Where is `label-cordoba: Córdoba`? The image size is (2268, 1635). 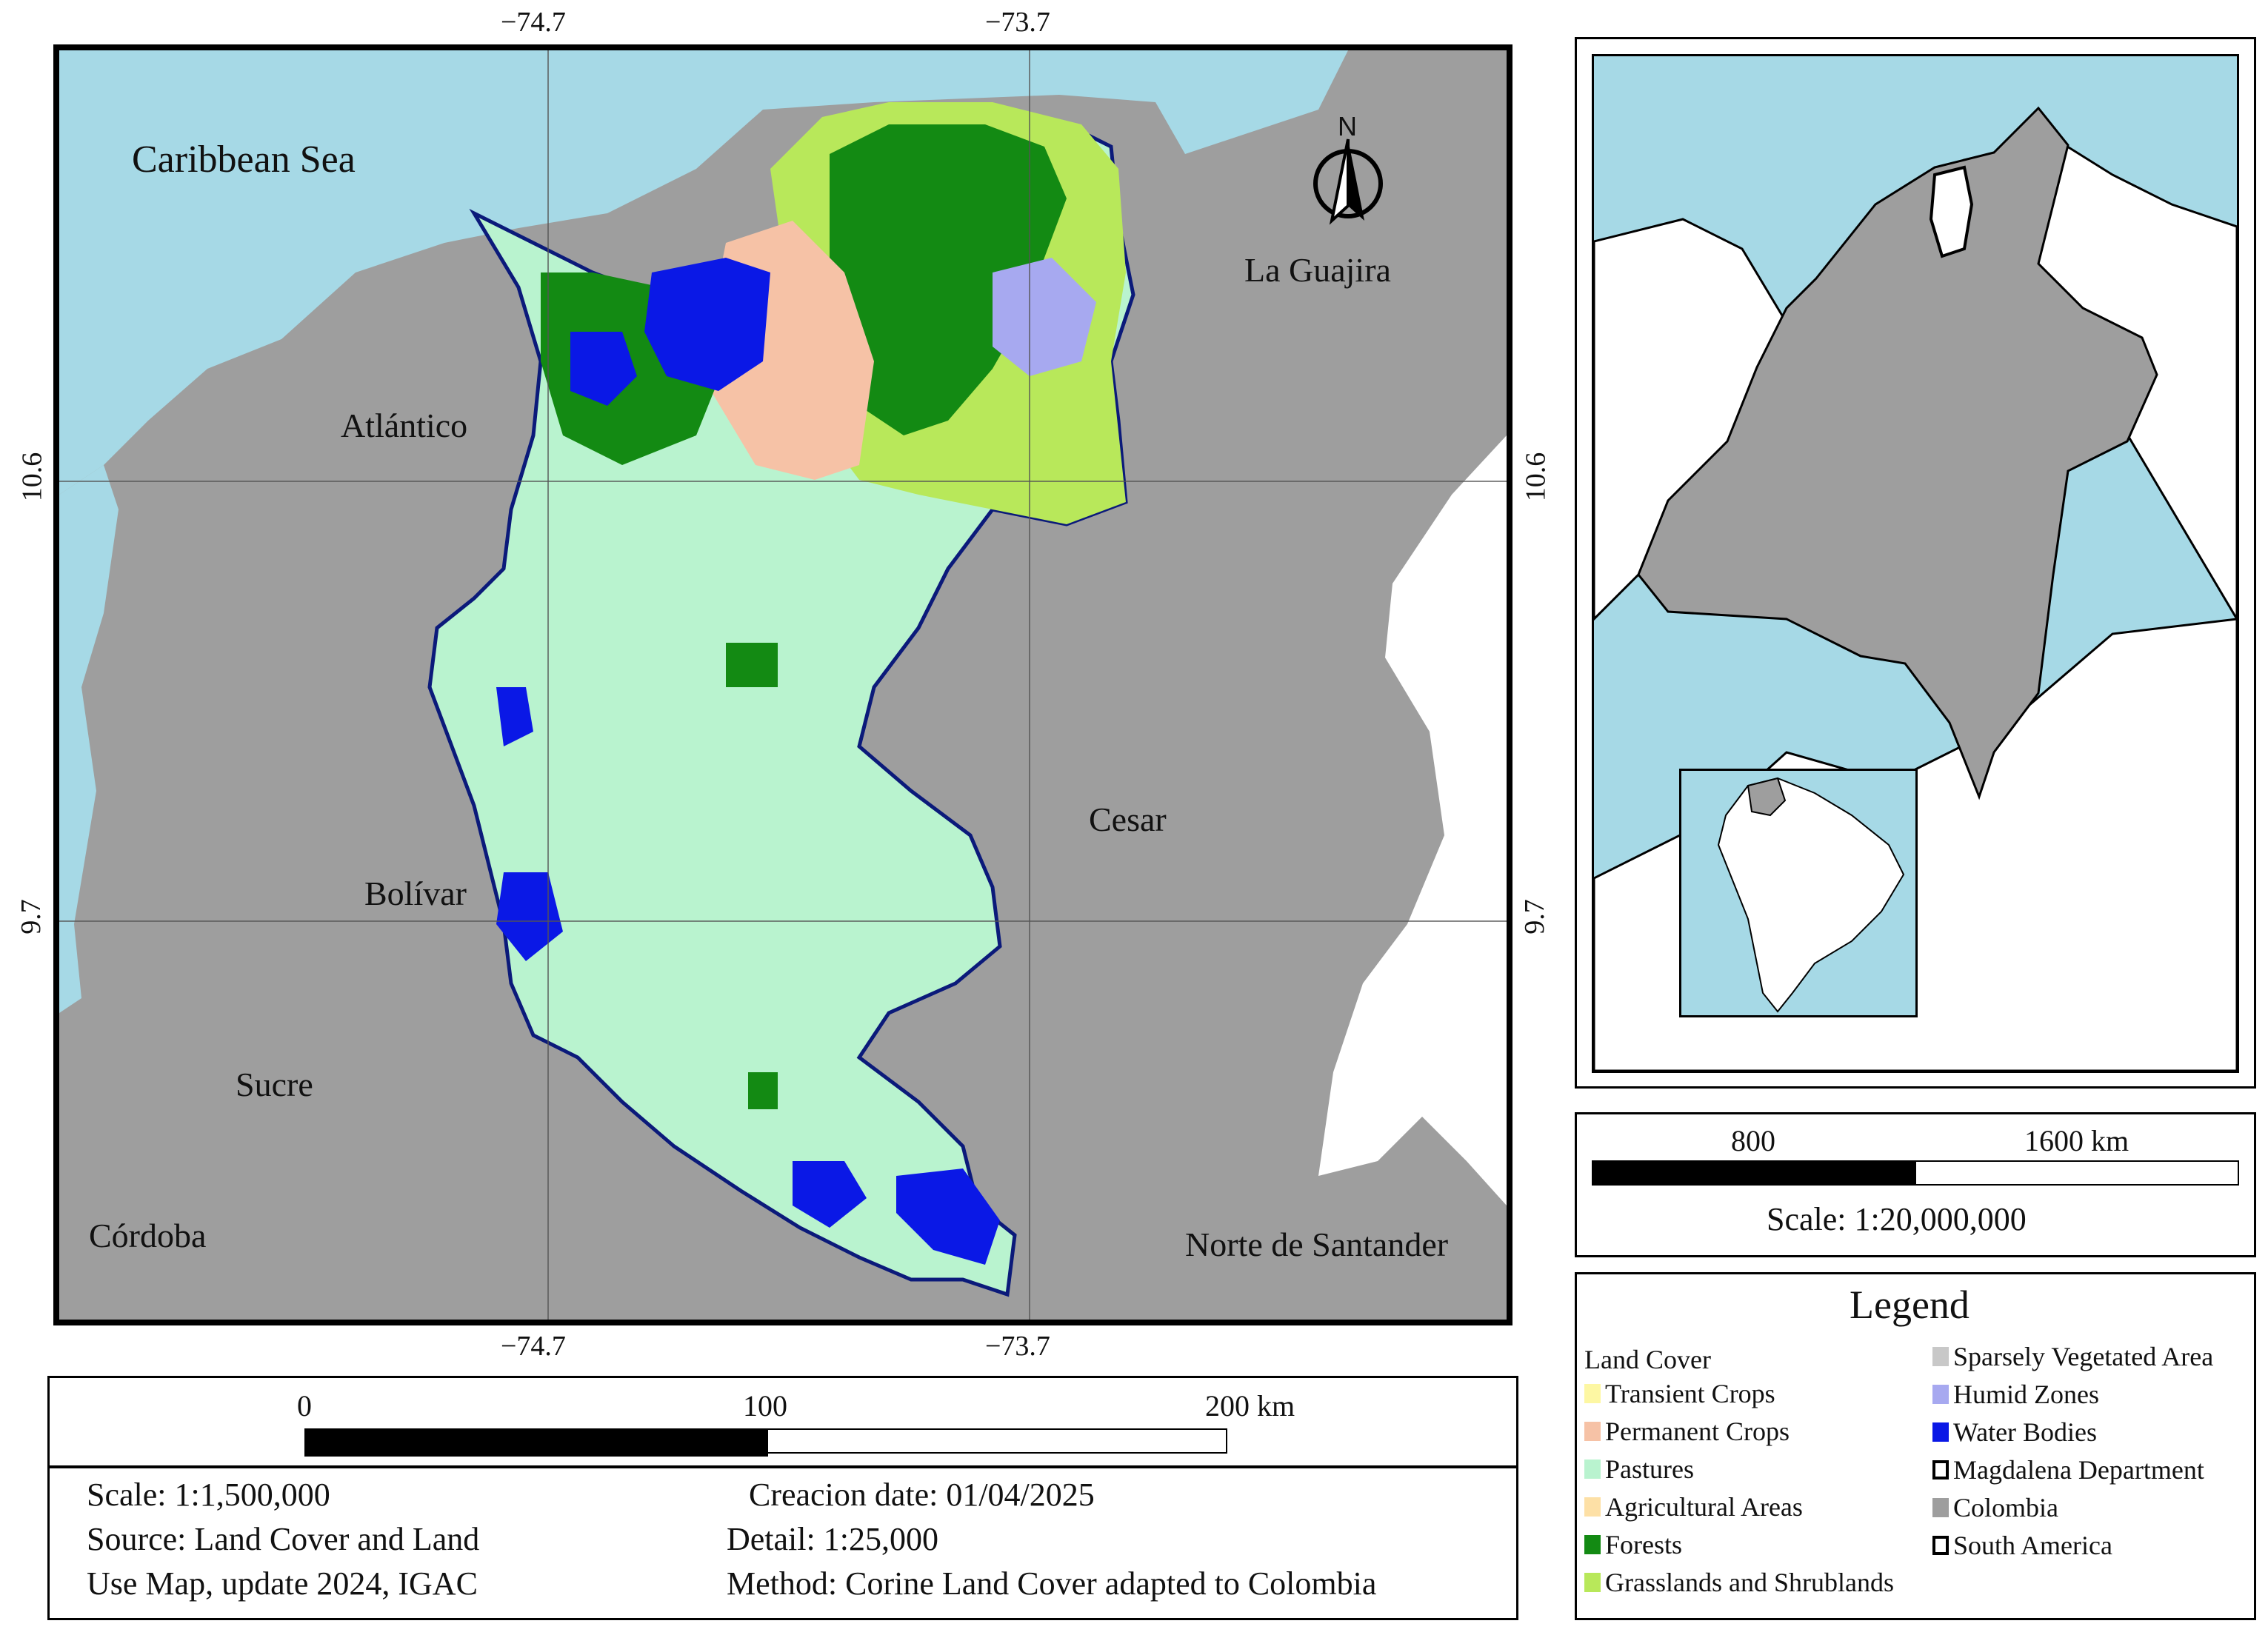 label-cordoba: Córdoba is located at coordinates (148, 1235).